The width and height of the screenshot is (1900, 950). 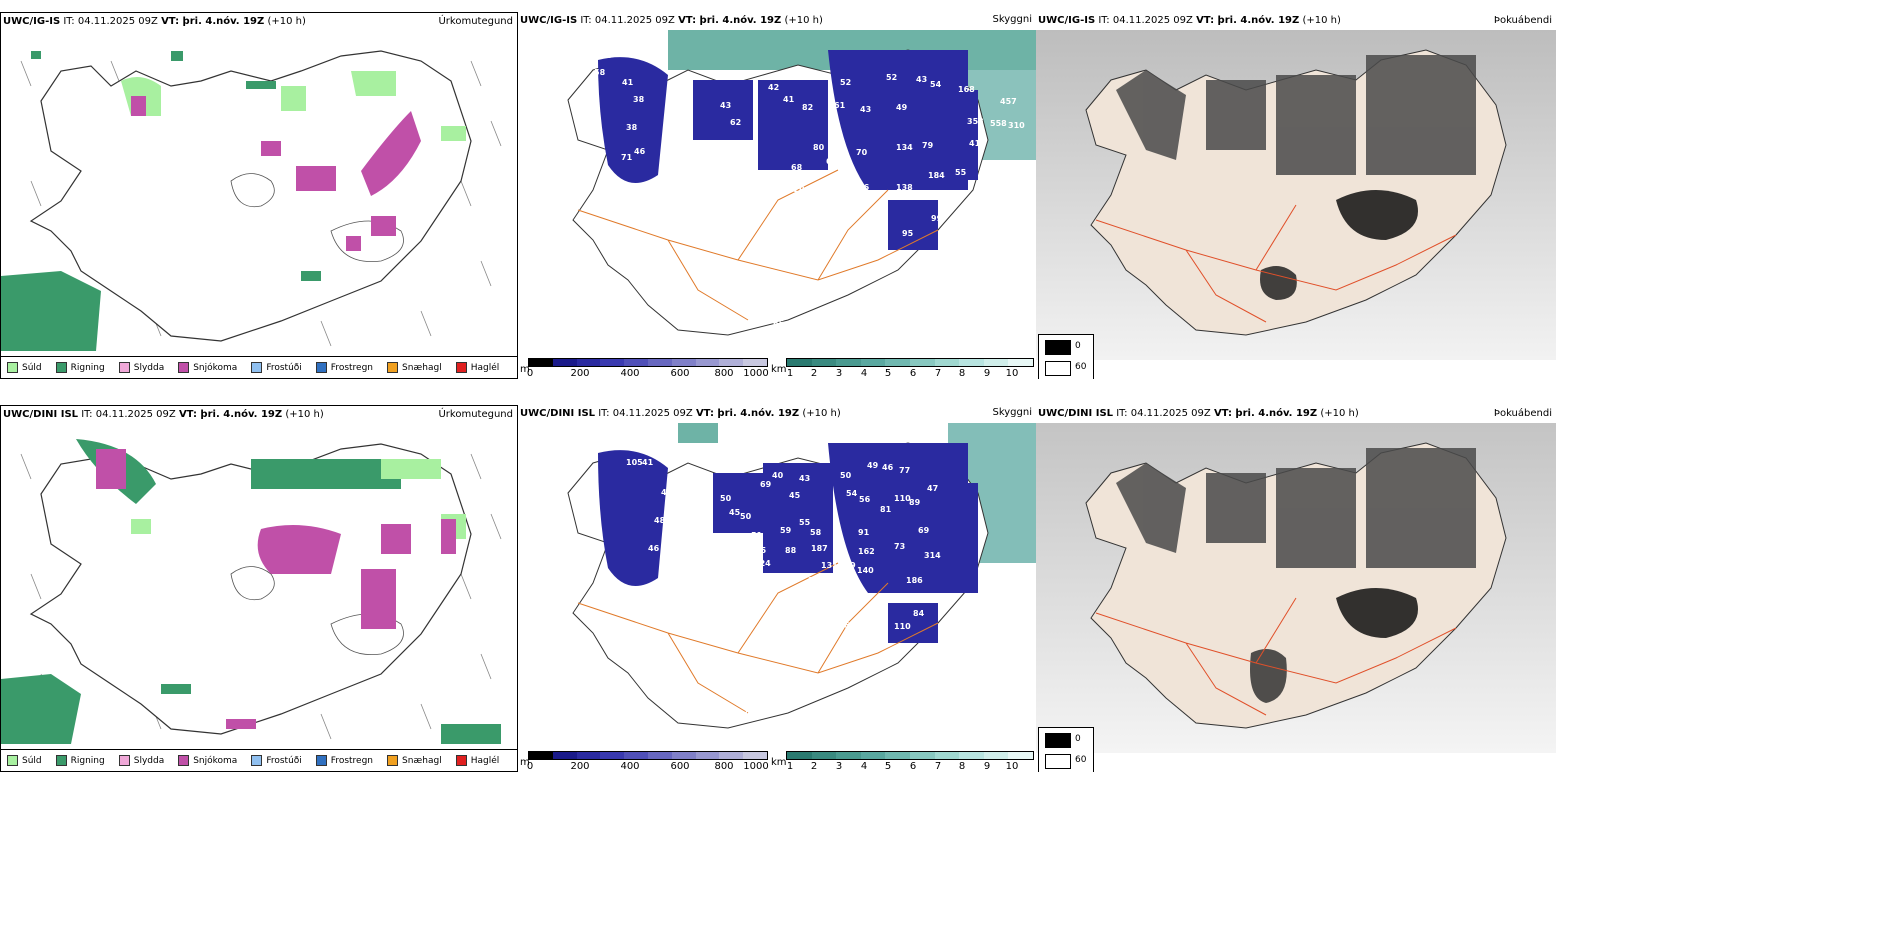 I want to click on roads, so click(x=1276, y=263).